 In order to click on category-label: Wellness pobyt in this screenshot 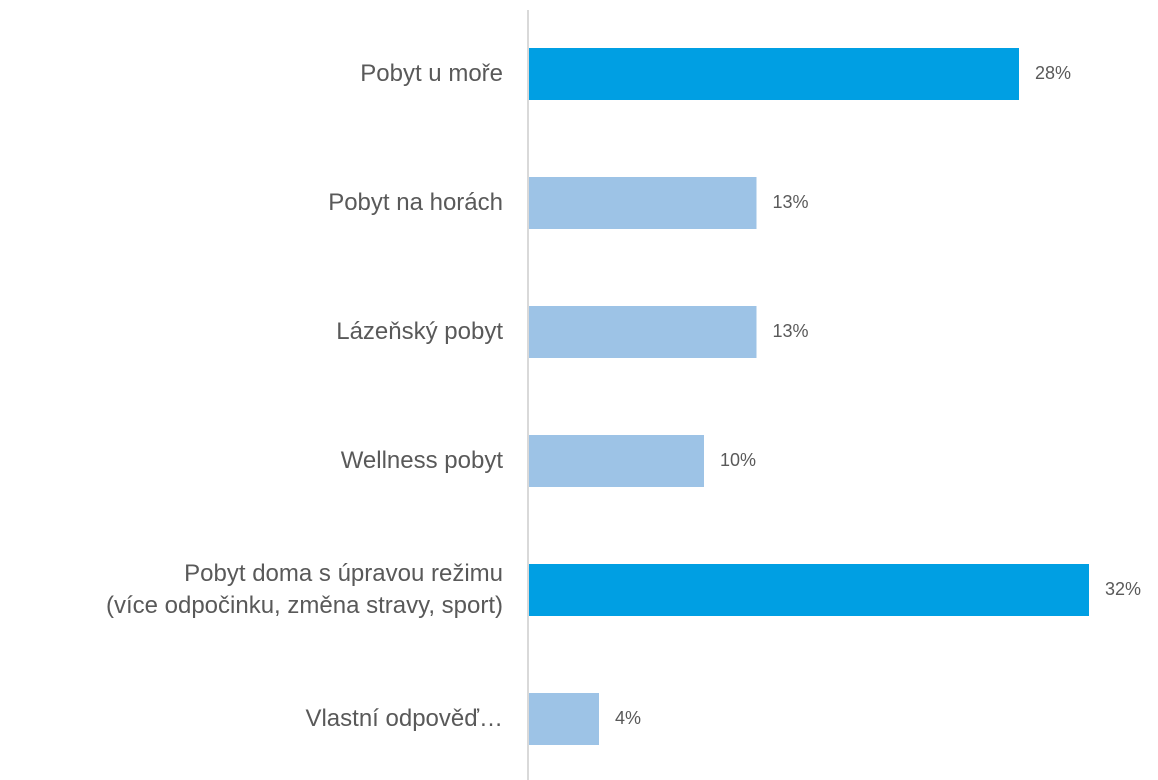, I will do `click(421, 460)`.